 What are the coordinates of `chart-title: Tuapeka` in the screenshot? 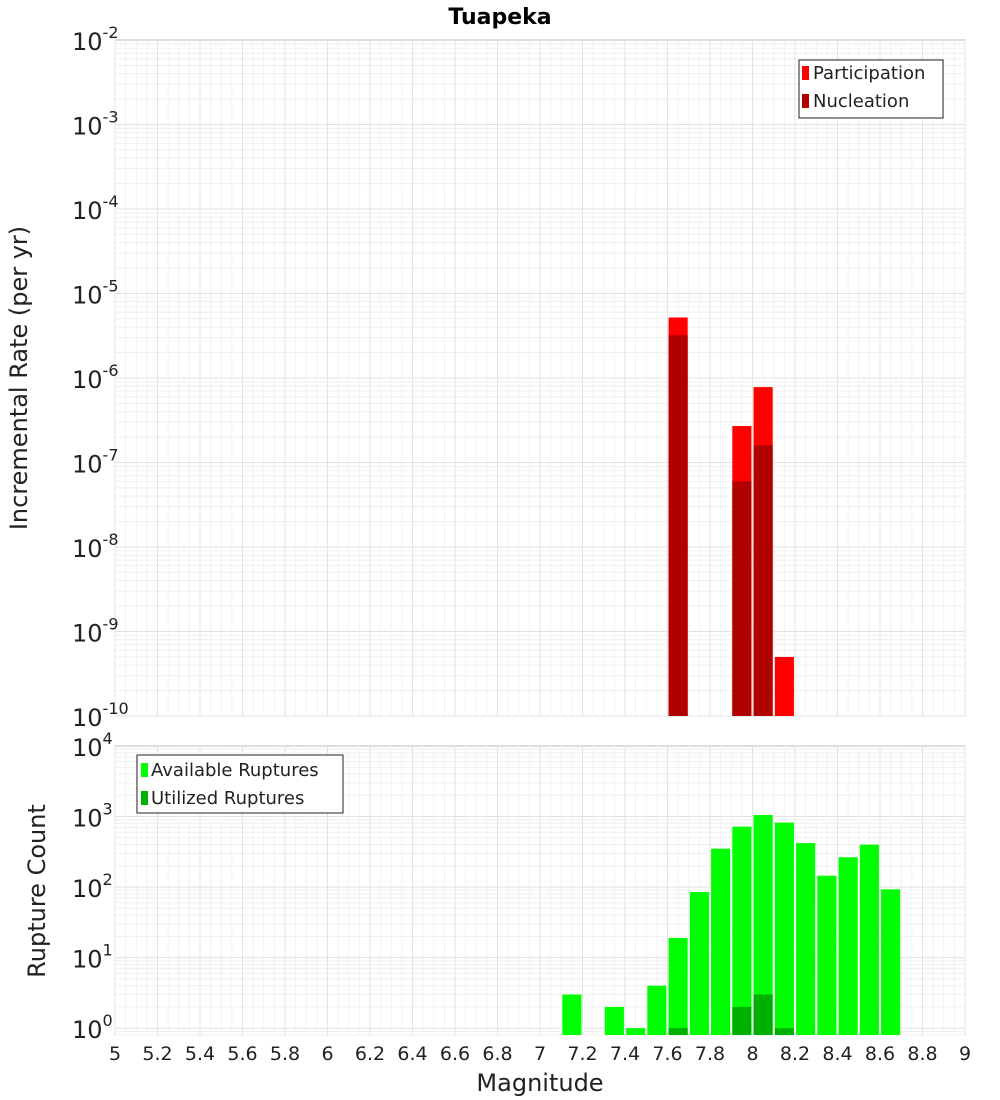 It's located at (499, 17).